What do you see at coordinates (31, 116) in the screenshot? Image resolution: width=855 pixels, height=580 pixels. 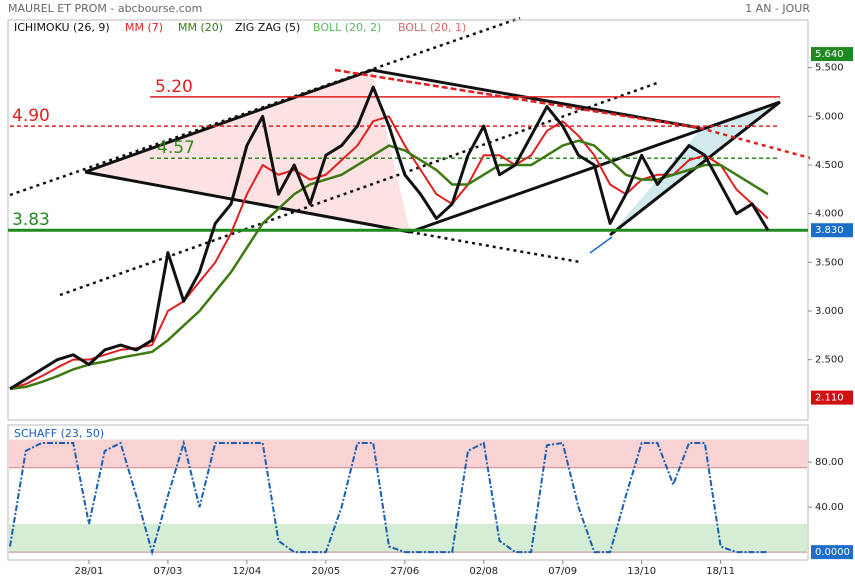 I see `level-label: 4.90` at bounding box center [31, 116].